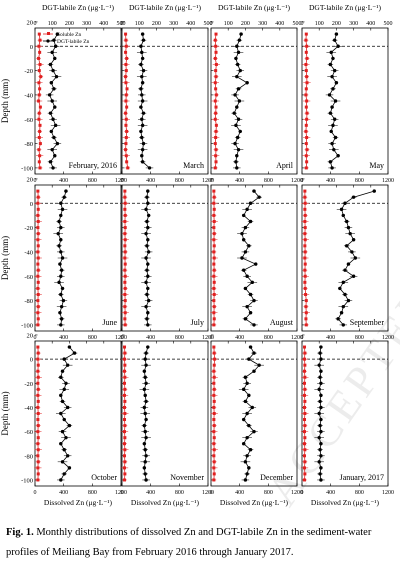  What do you see at coordinates (254, 7) in the screenshot?
I see `x-top-axis-label: DGT-labile Zn (μg·L⁻¹)` at bounding box center [254, 7].